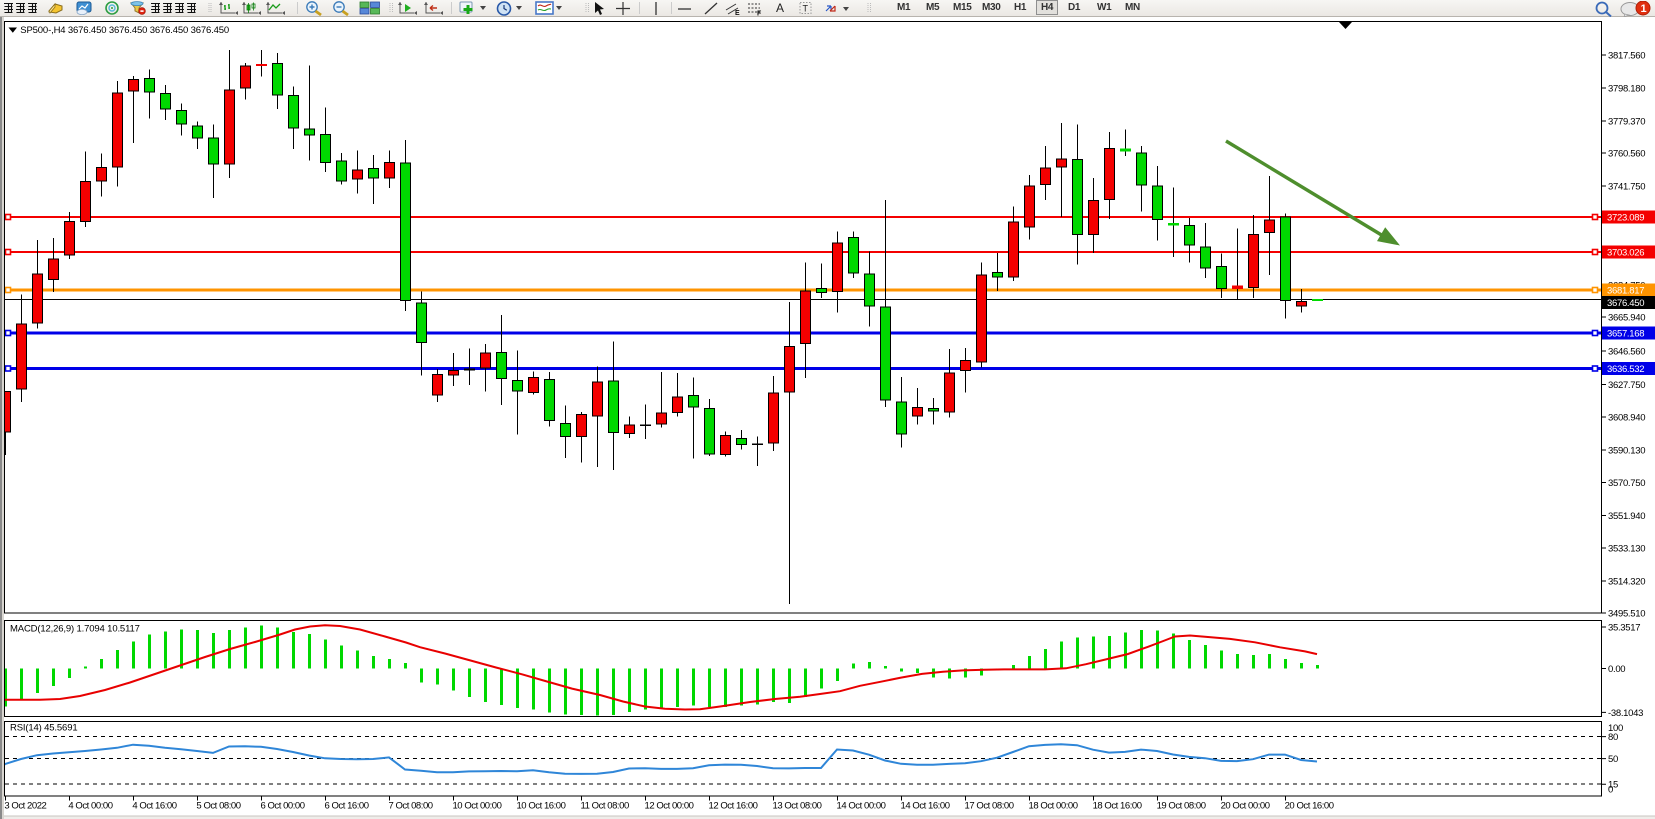  Describe the element at coordinates (1626, 187) in the screenshot. I see `svg-text: 3741.750` at that location.